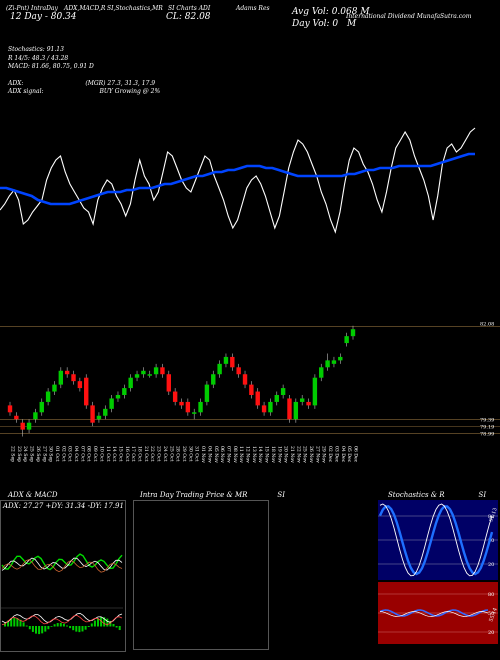 This screenshot has width=500, height=660. What do you see at coordinates (89, 454) in the screenshot?
I see `date-tick-label: 08 Oct` at bounding box center [89, 454].